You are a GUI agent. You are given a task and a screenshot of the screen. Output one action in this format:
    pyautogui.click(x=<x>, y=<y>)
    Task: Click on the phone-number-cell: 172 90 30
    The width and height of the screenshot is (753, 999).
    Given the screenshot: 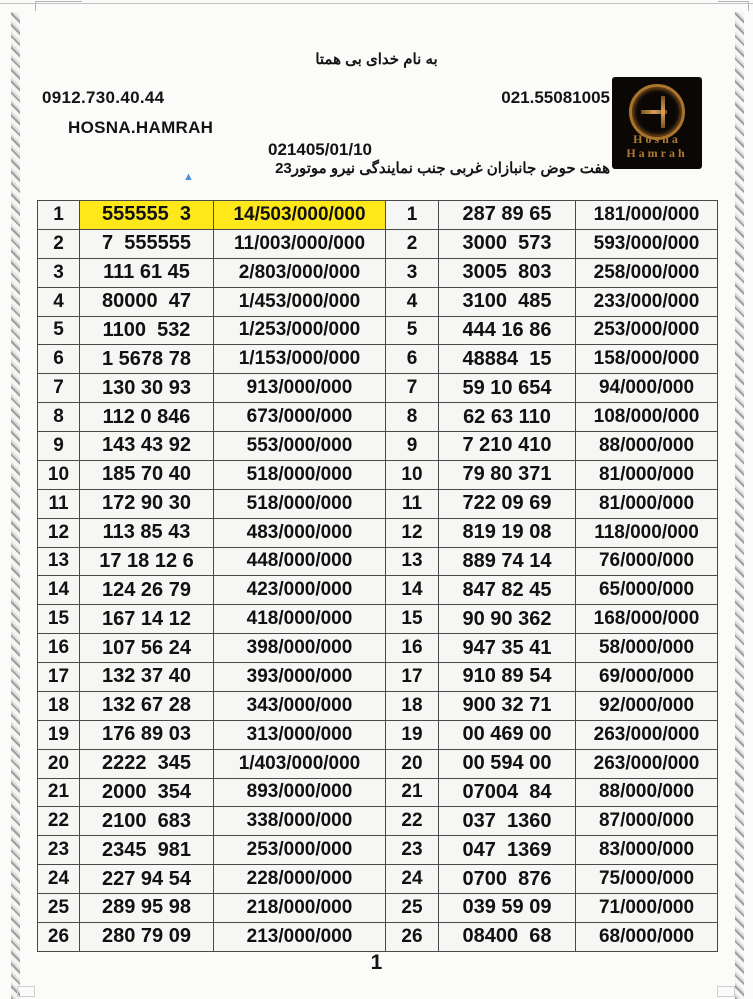 What is the action you would take?
    pyautogui.click(x=146, y=503)
    